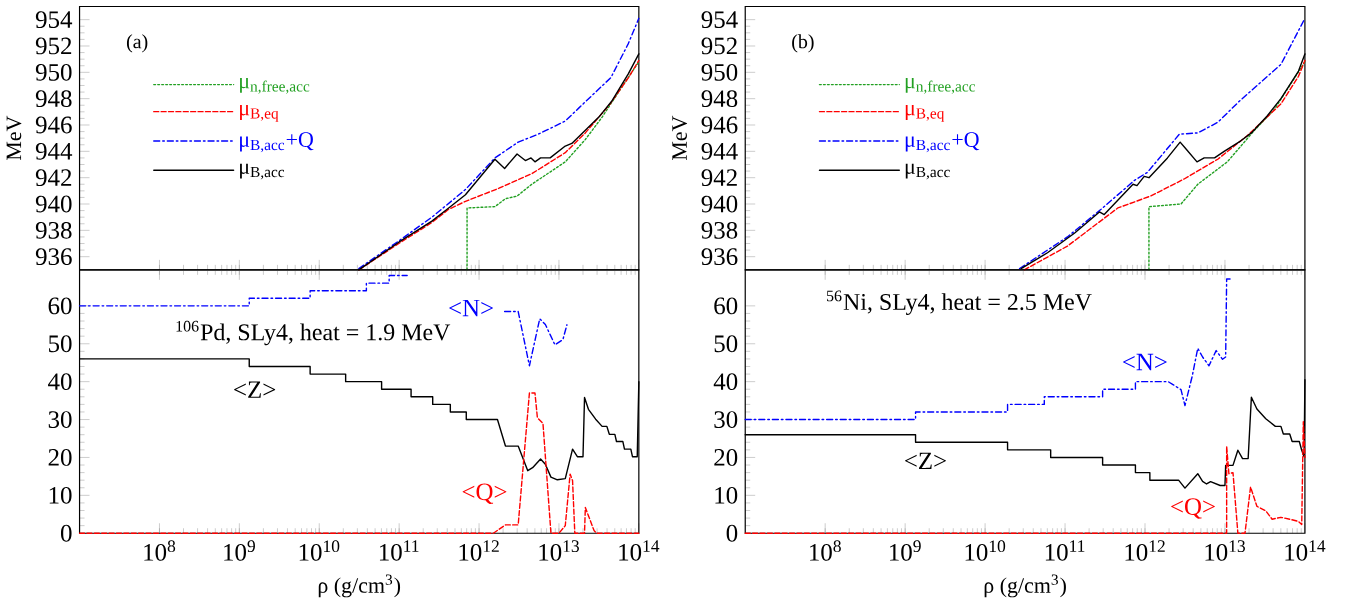 This screenshot has width=1359, height=609. What do you see at coordinates (313, 333) in the screenshot?
I see `annotation: $^{106}$Pd, SLy4, heat = 1.9 MeV` at bounding box center [313, 333].